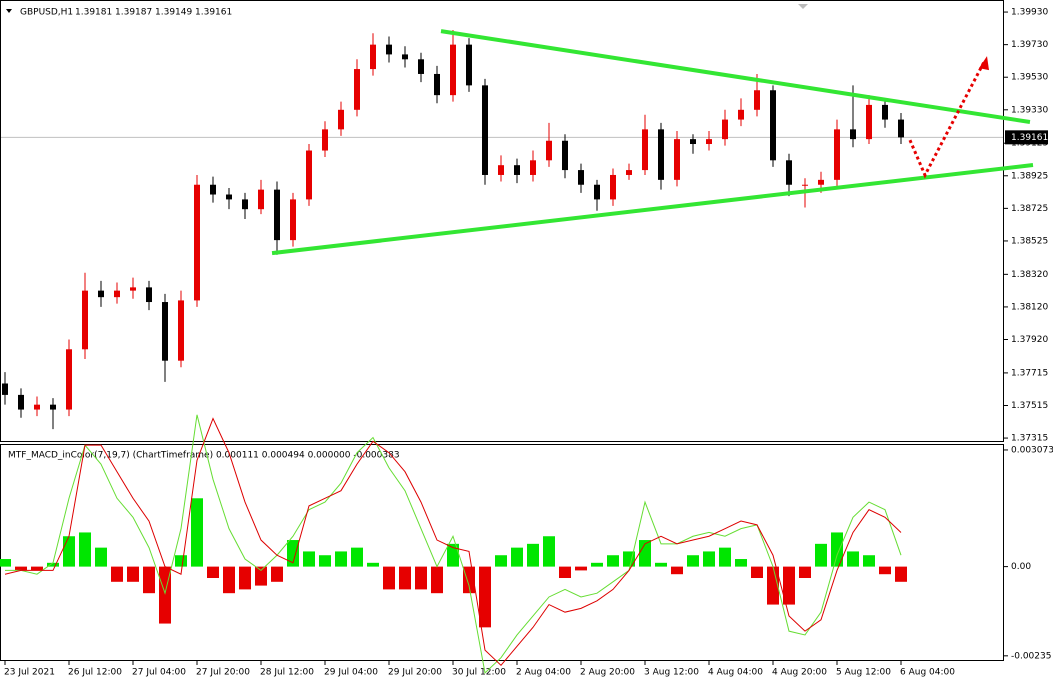 The width and height of the screenshot is (1053, 685). I want to click on x-tick-label: 27 Jul 04:00, so click(159, 673).